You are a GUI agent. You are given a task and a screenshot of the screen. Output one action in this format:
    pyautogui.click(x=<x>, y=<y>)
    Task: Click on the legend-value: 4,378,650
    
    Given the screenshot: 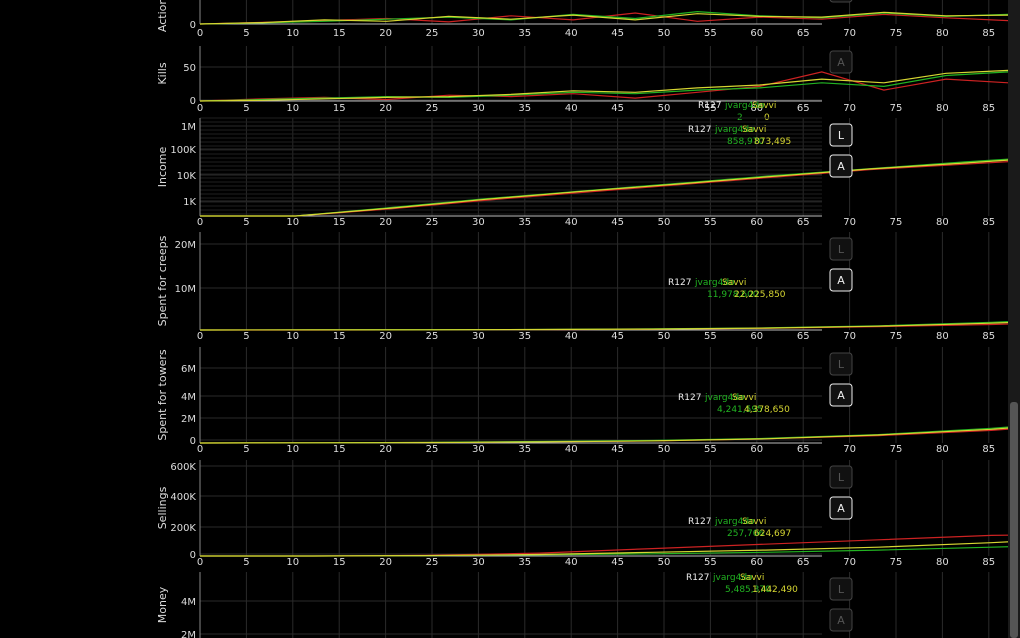 What is the action you would take?
    pyautogui.click(x=767, y=410)
    